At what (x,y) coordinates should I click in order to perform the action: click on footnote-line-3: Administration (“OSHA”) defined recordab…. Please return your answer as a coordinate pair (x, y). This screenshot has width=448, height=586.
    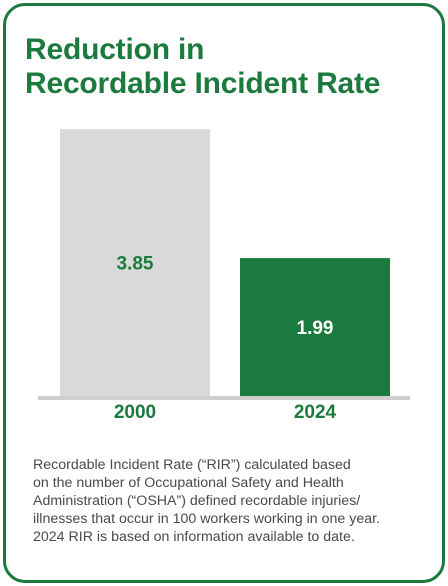
    Looking at the image, I should click on (197, 501).